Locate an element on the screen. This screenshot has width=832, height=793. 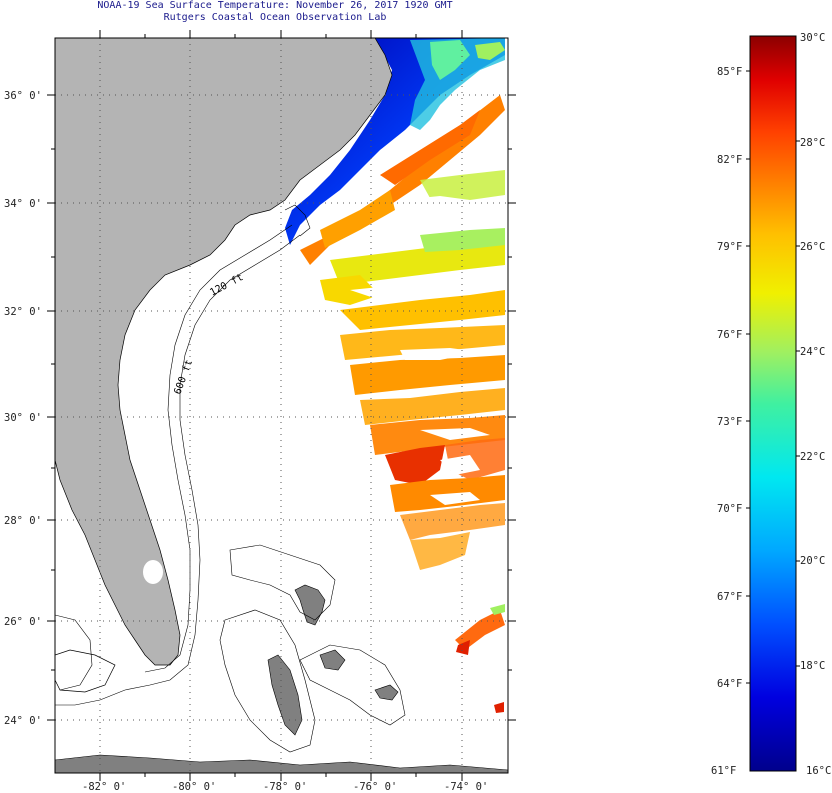
lat-label-34: 34° 0' is located at coordinates (23, 204).